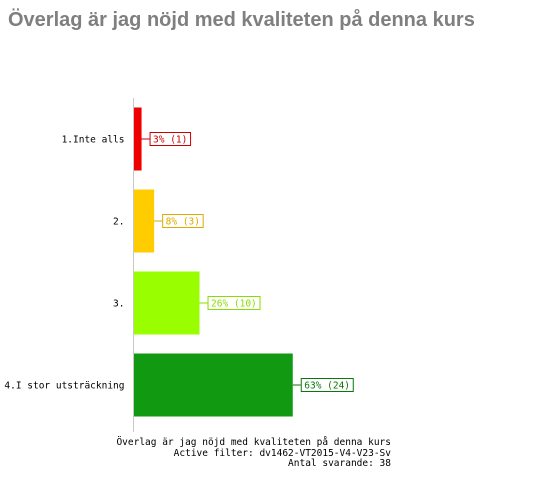 The image size is (557, 485). I want to click on category-label: 3., so click(118, 304).